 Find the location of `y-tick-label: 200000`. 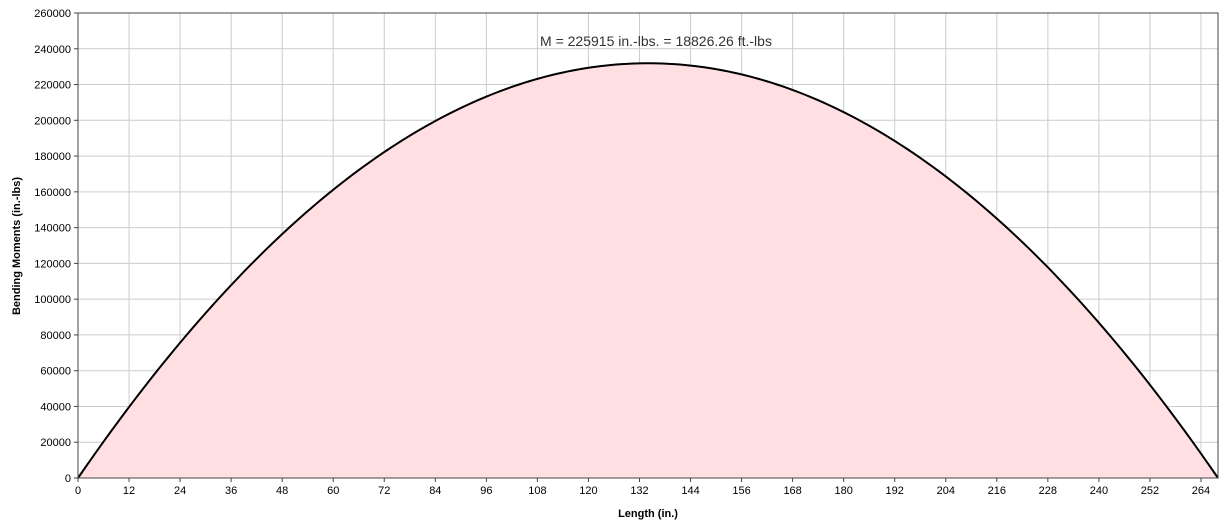

y-tick-label: 200000 is located at coordinates (52, 121).